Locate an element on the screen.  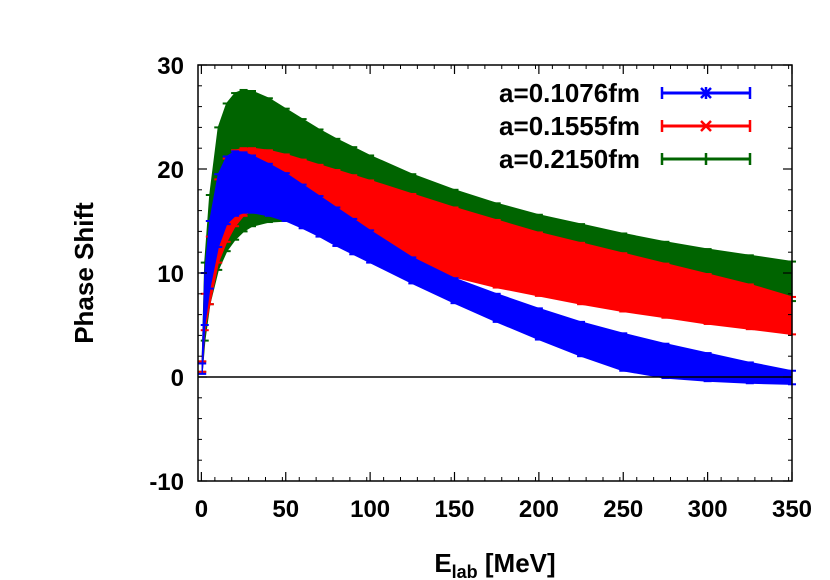
legend-label-0: a=0.1076fm is located at coordinates (569, 93).